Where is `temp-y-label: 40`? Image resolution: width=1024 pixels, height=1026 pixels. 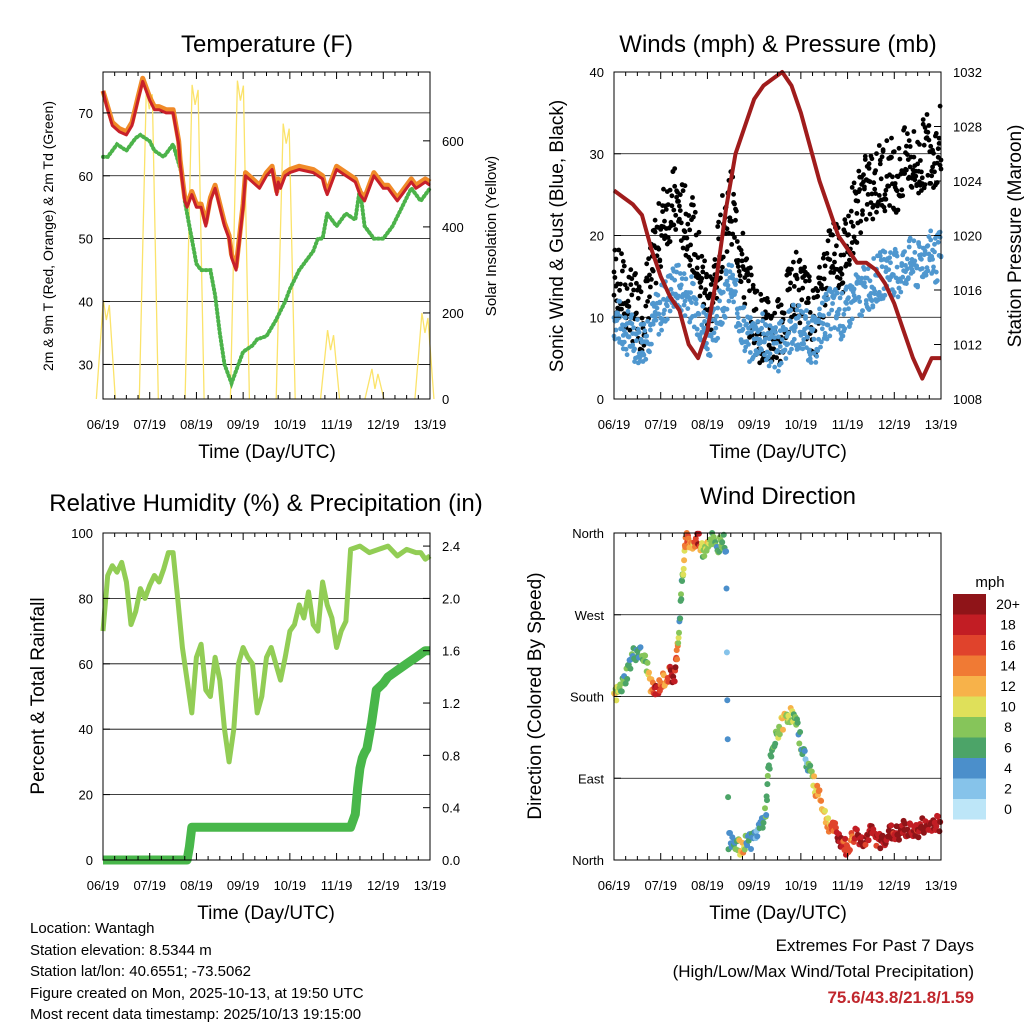 temp-y-label: 40 is located at coordinates (86, 302).